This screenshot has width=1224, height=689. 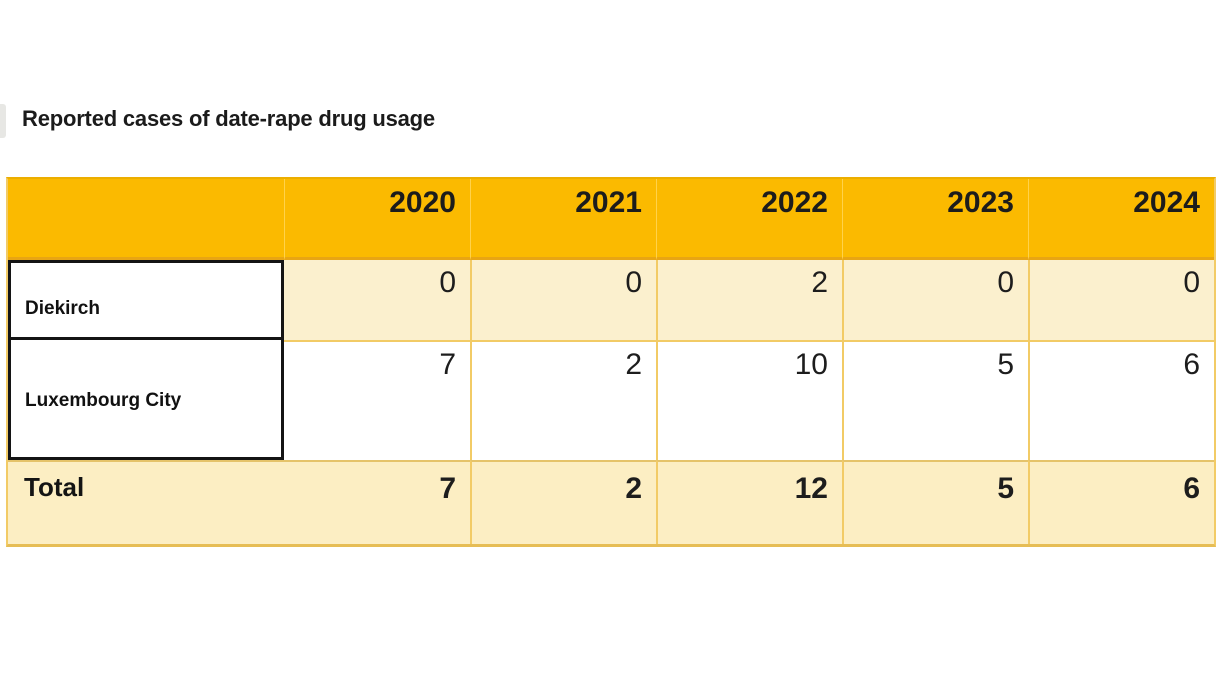 I want to click on cell-diekirch-2024: 0, so click(x=1121, y=300).